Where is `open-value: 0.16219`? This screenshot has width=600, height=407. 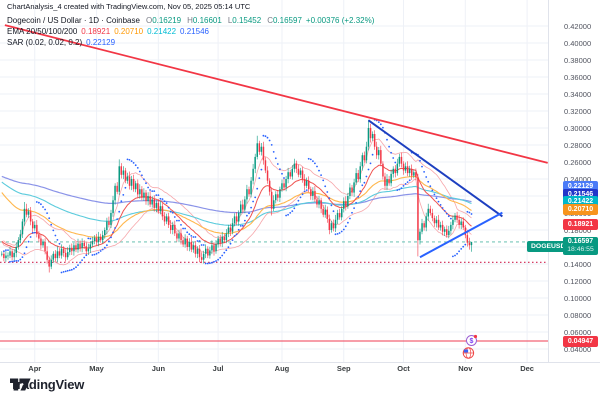 open-value: 0.16219 is located at coordinates (167, 20).